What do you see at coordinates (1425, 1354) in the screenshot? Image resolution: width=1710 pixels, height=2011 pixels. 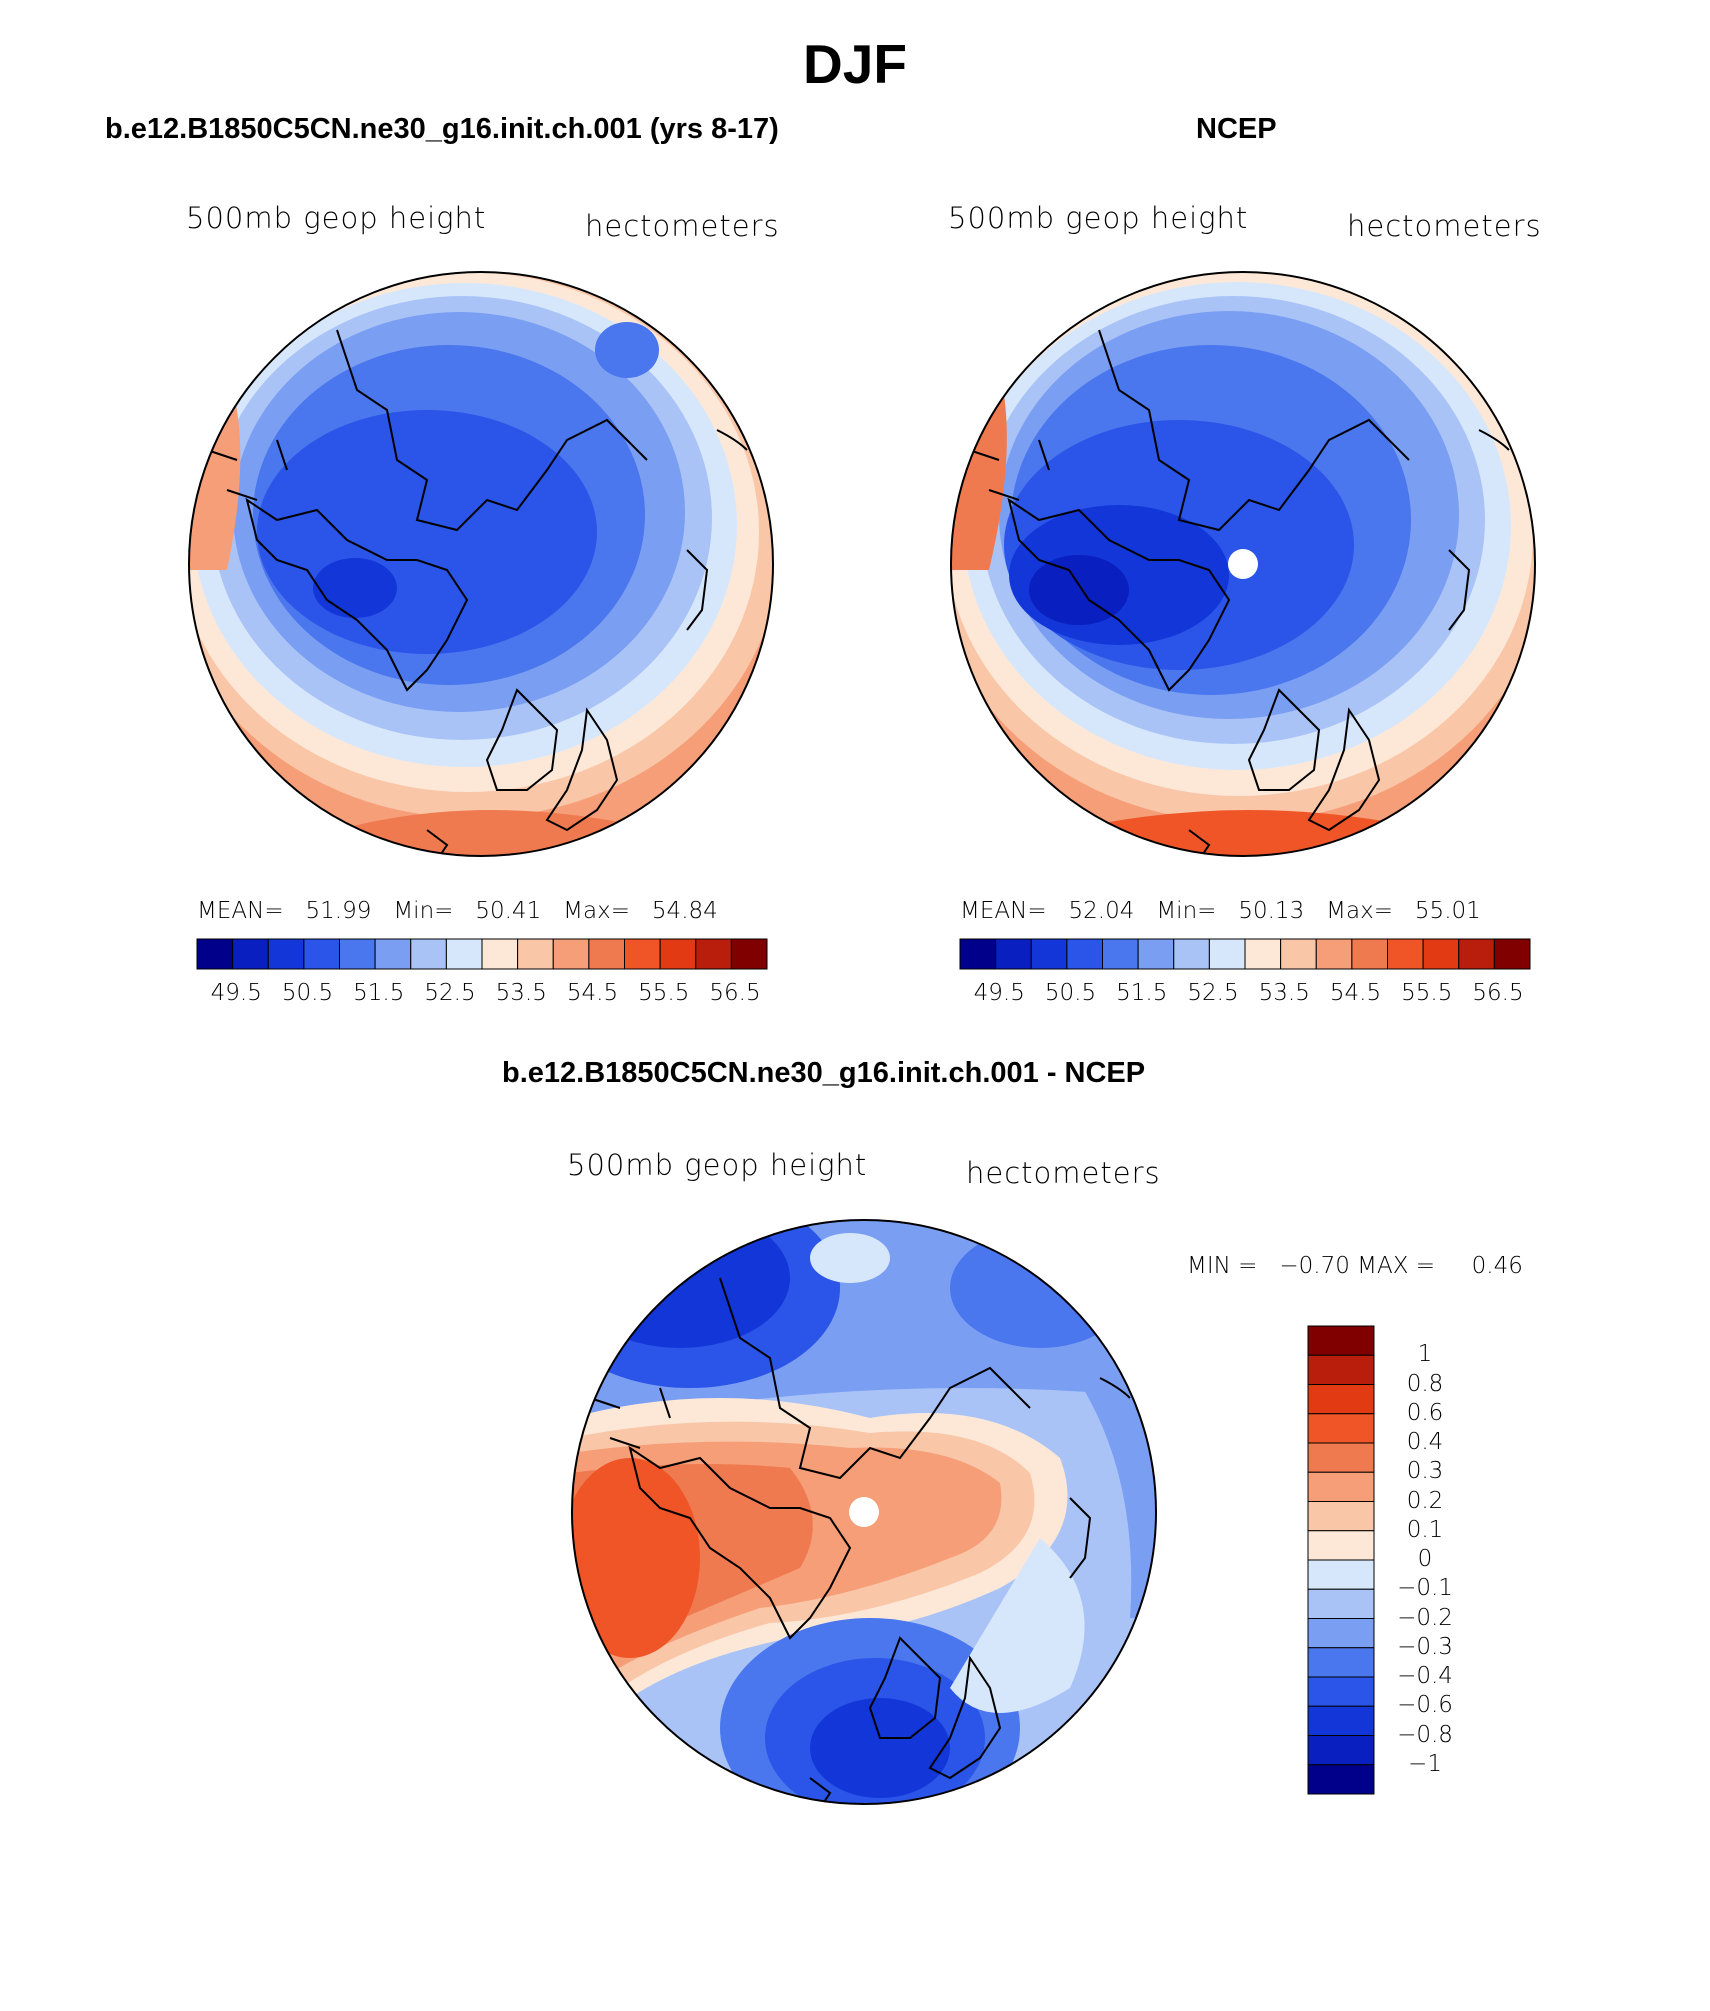 I see `colorbar-tick-label: 1` at bounding box center [1425, 1354].